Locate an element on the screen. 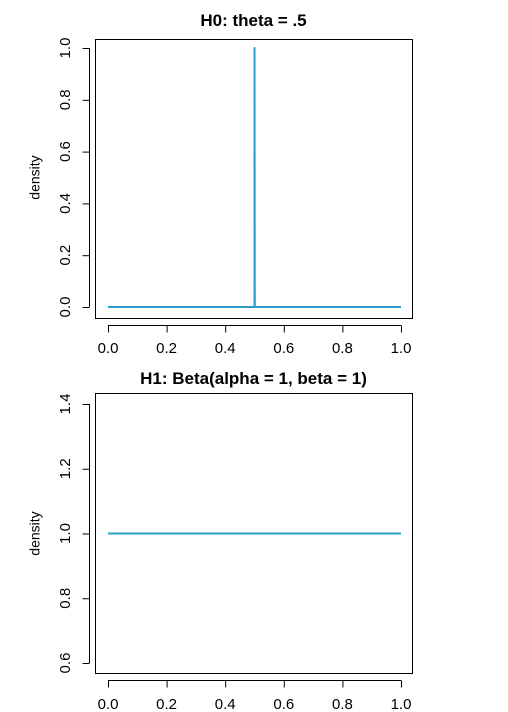 Image resolution: width=508 pixels, height=712 pixels. y-tick-label: 1.4 is located at coordinates (65, 404).